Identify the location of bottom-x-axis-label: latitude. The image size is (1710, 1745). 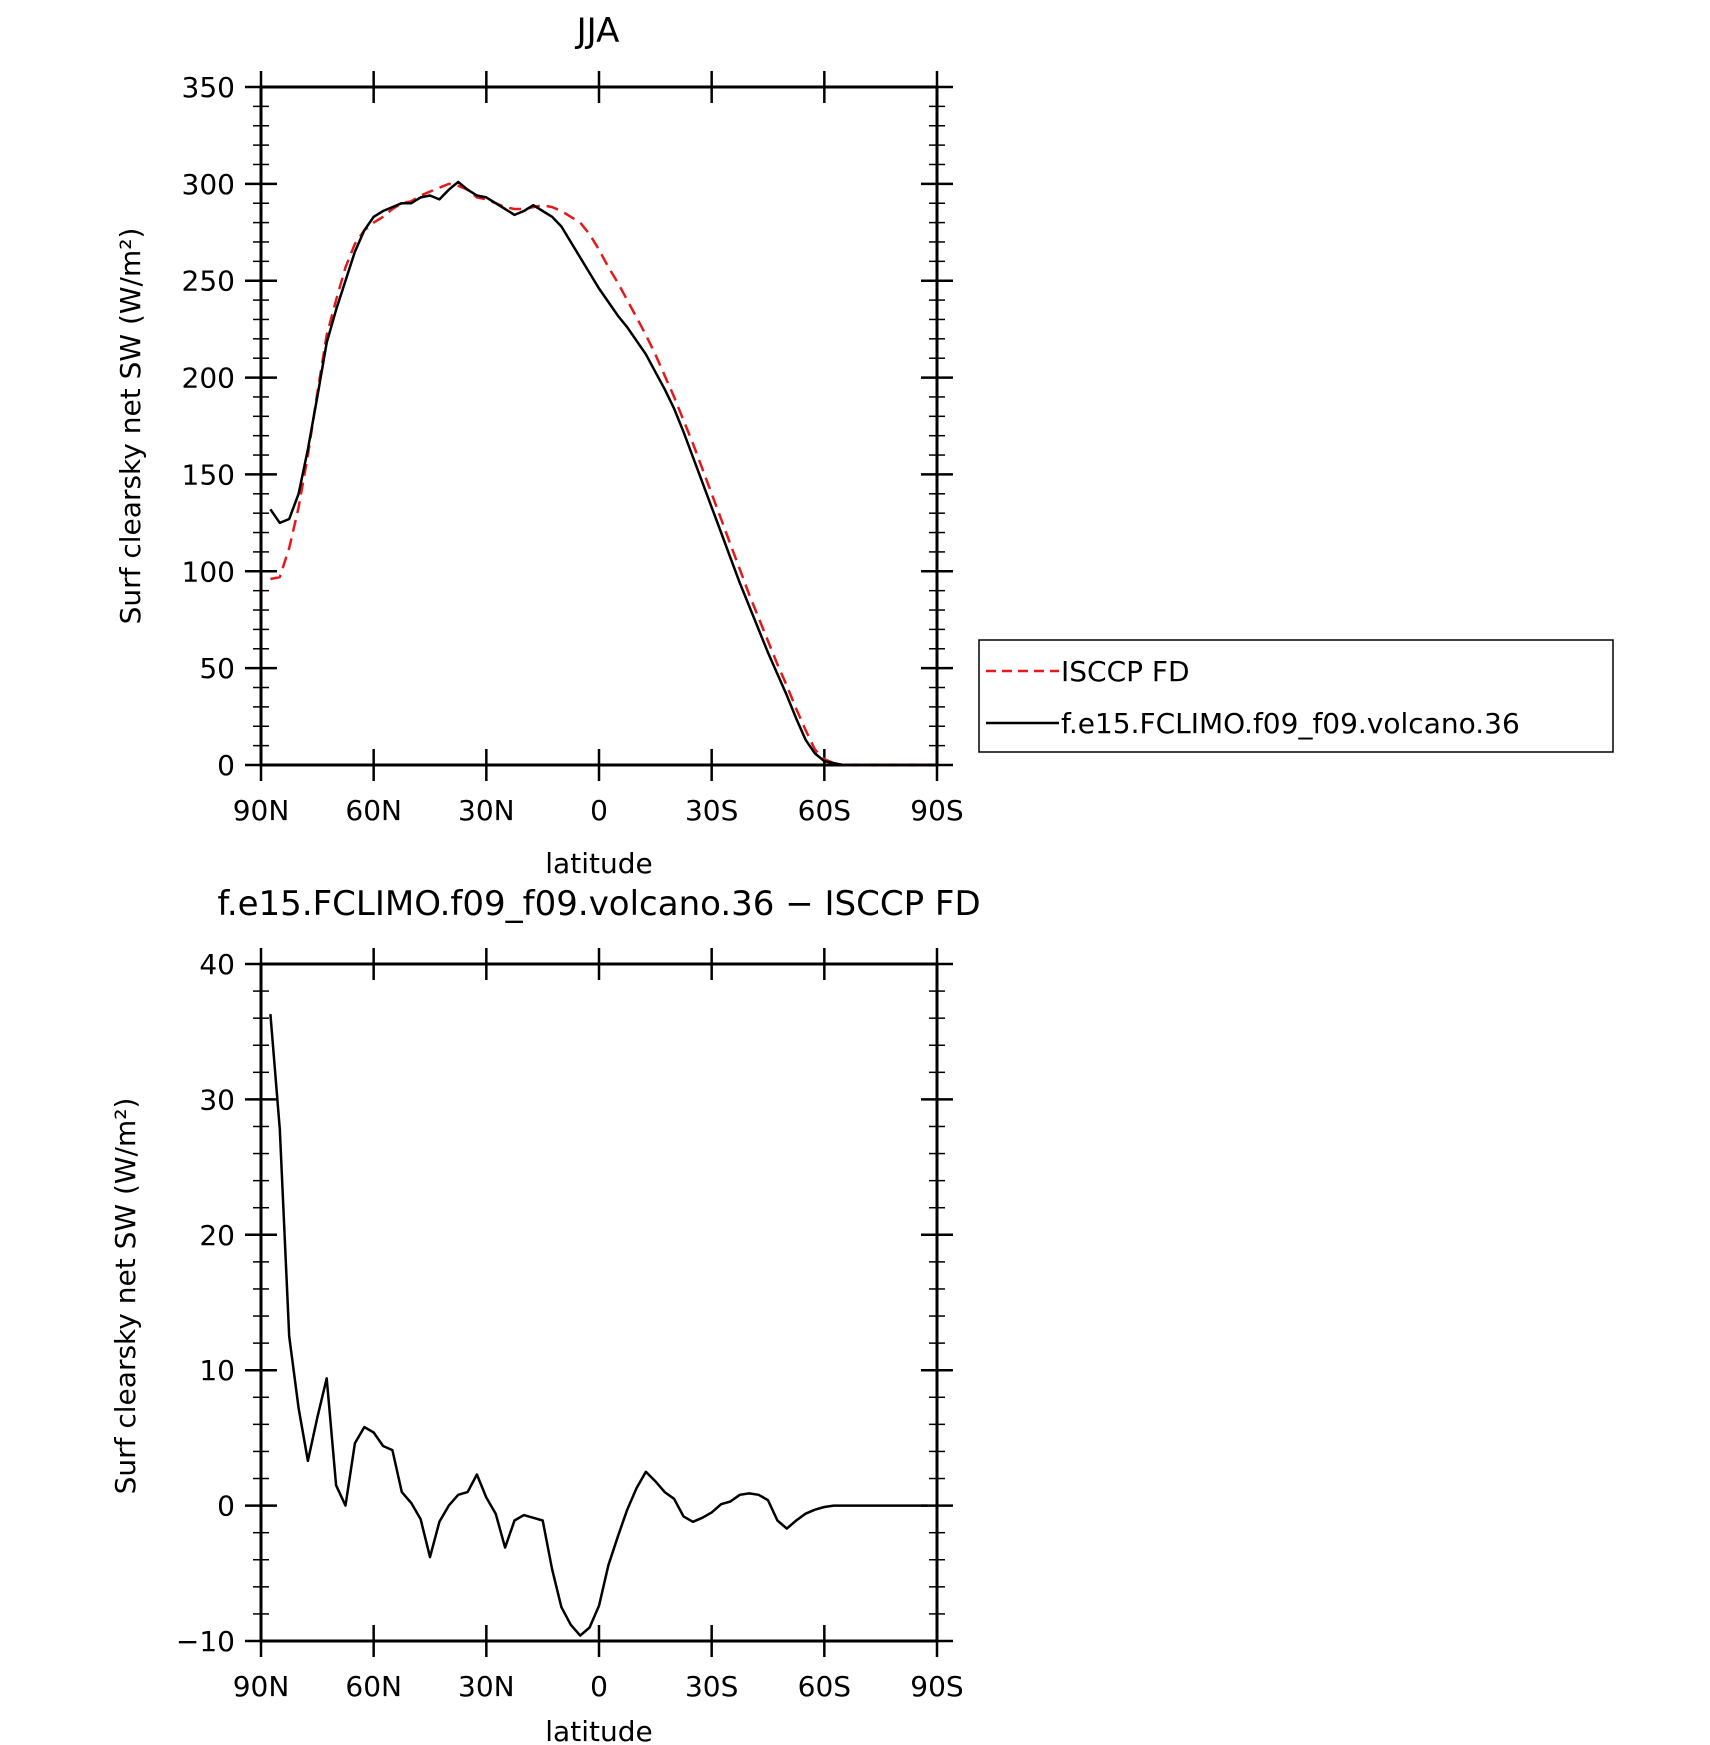
(598, 1730).